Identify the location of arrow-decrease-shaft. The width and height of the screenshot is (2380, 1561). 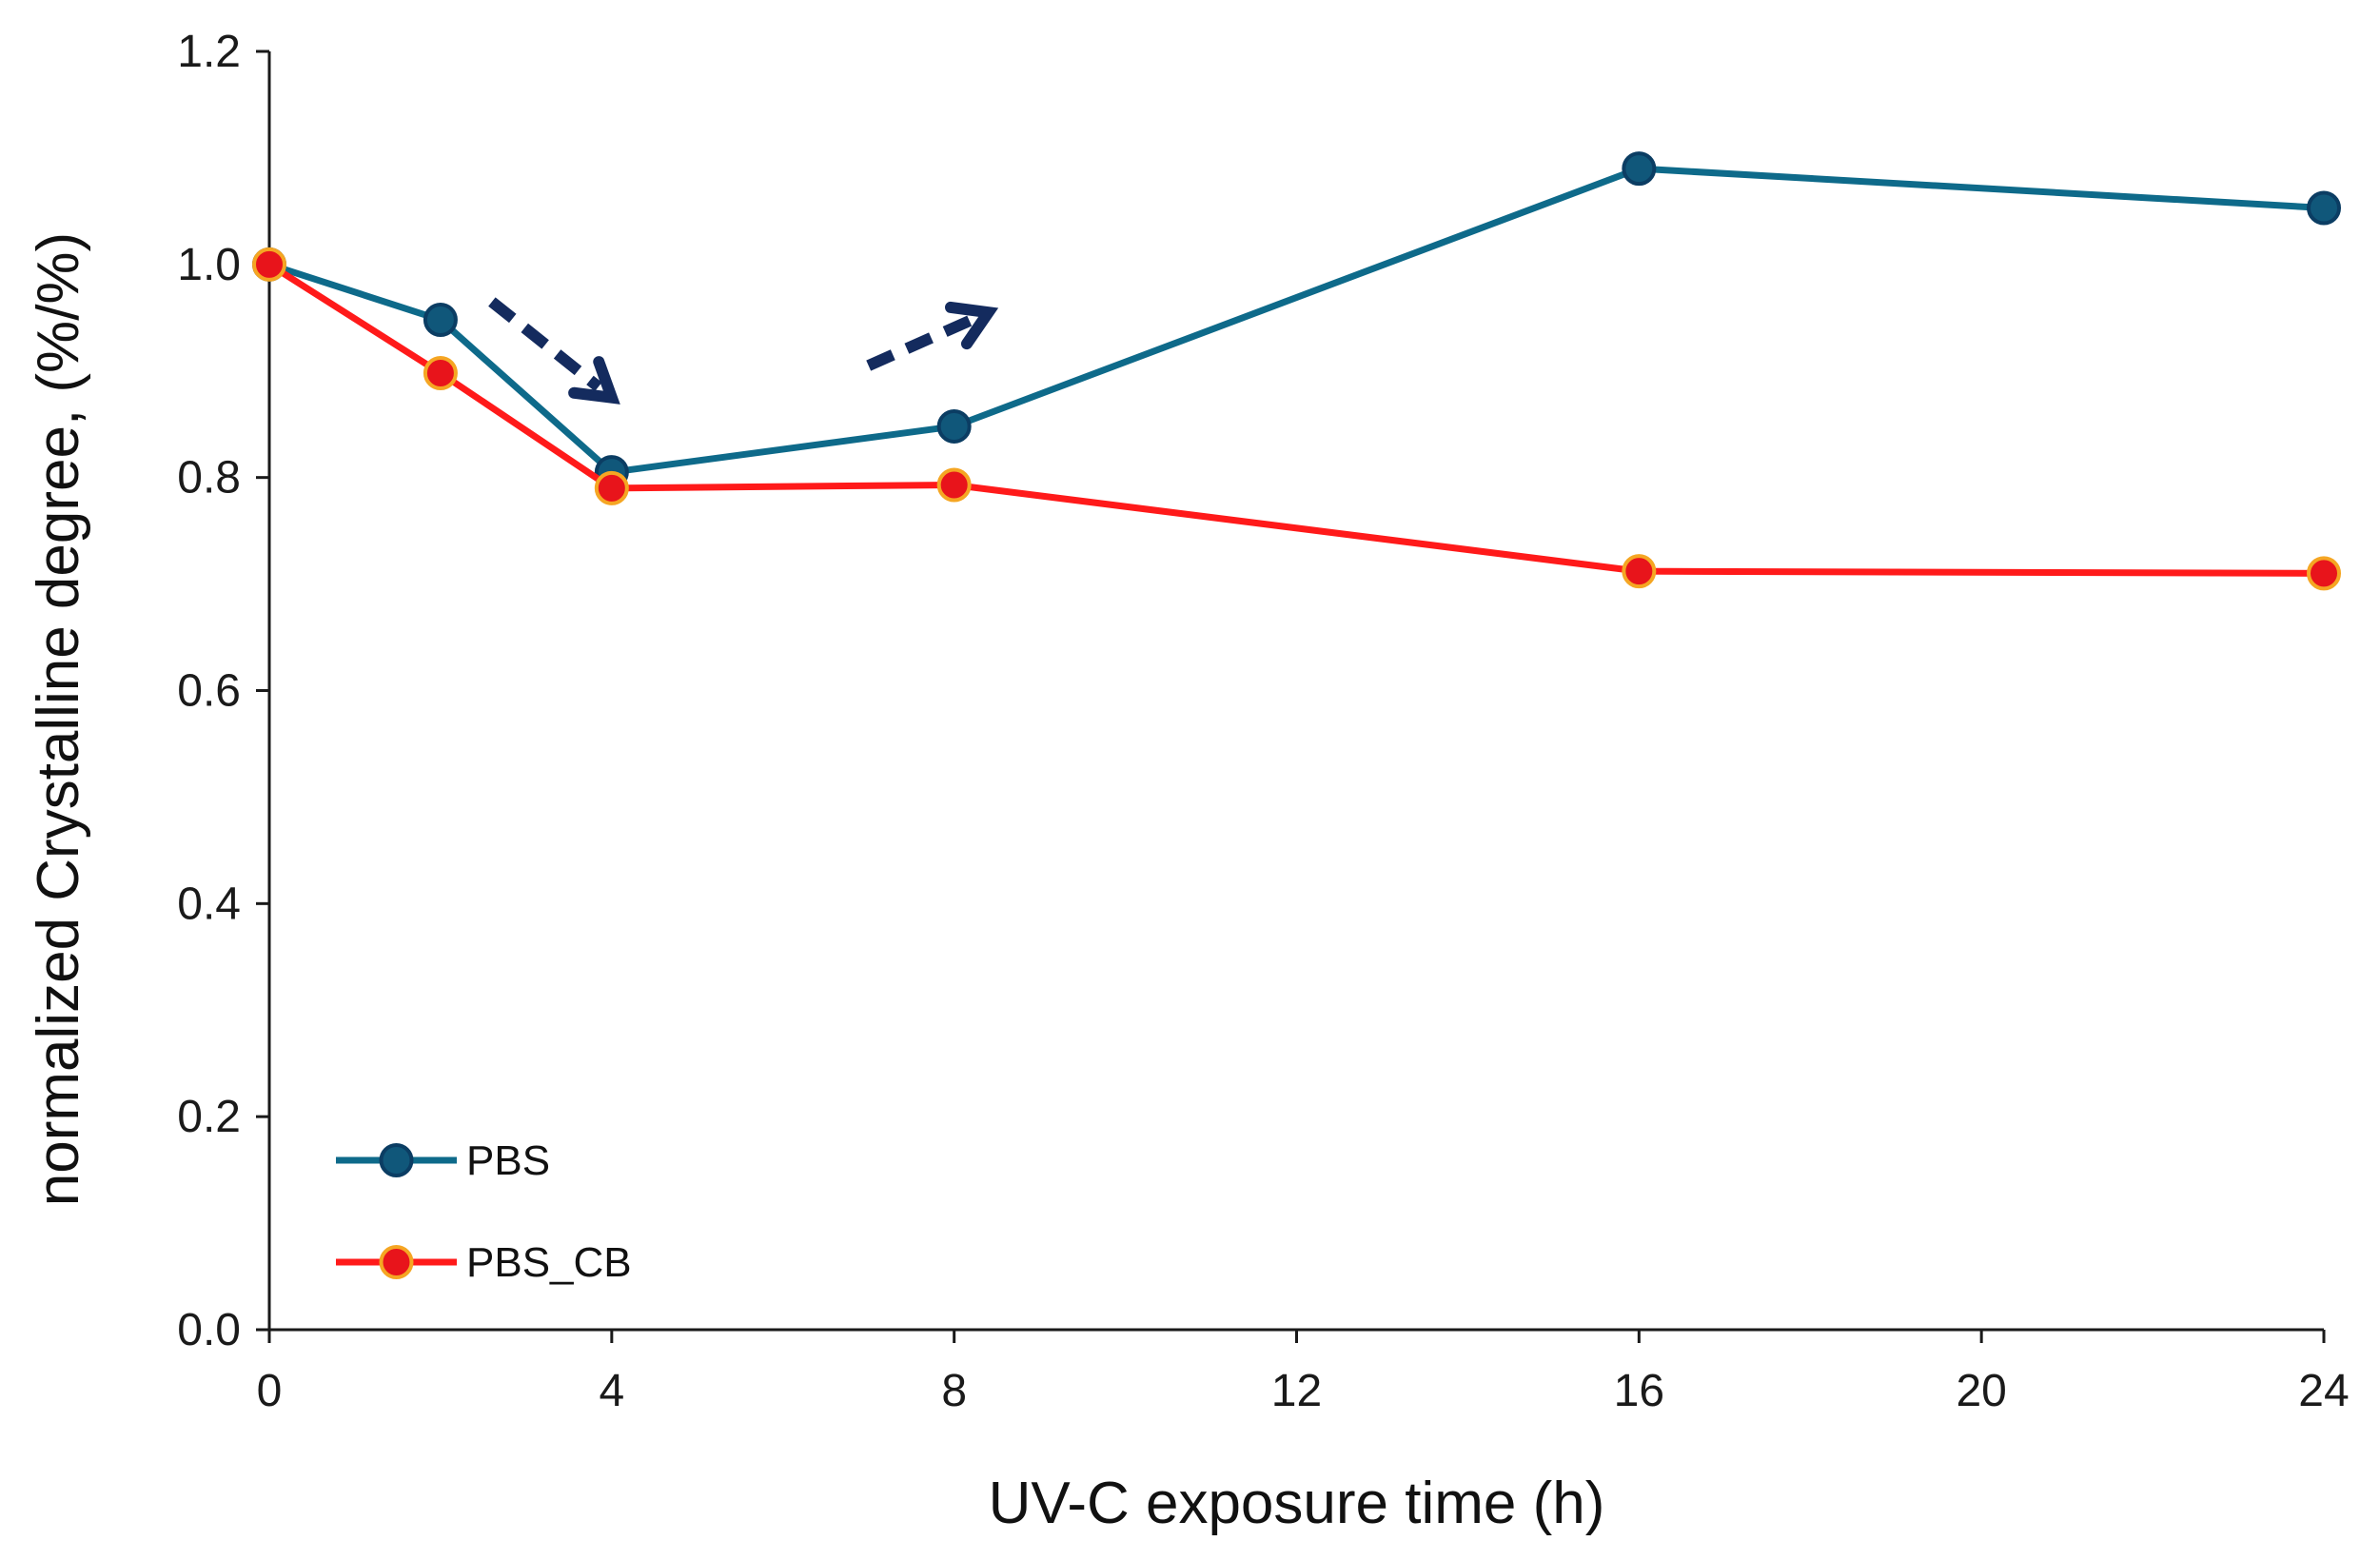
(545, 344).